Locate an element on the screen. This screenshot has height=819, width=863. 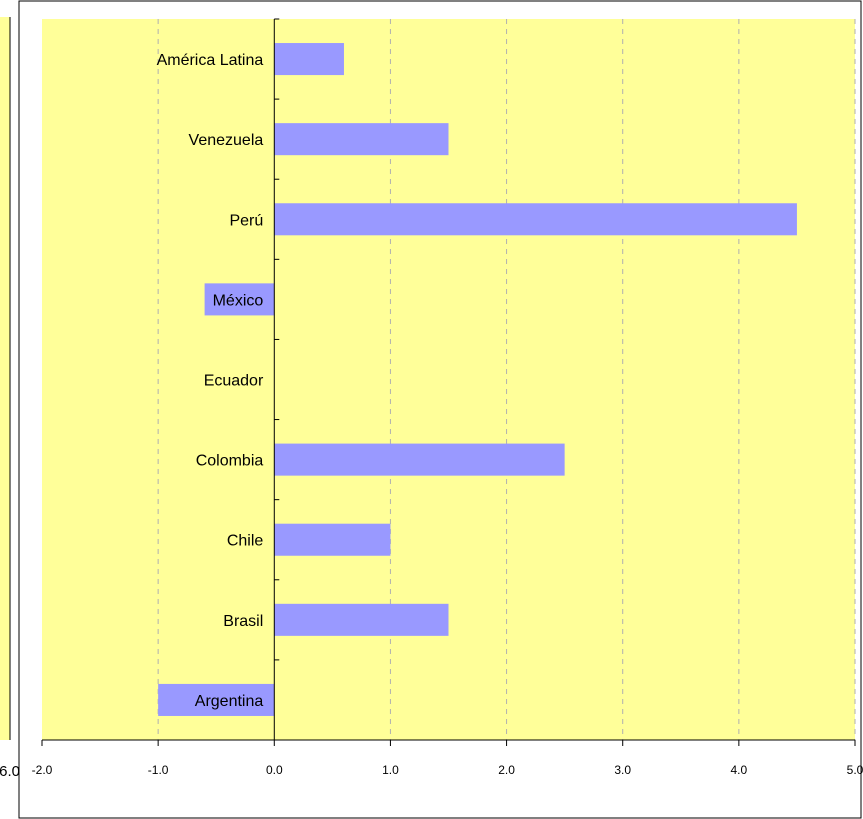
category-label: Chile is located at coordinates (245, 541).